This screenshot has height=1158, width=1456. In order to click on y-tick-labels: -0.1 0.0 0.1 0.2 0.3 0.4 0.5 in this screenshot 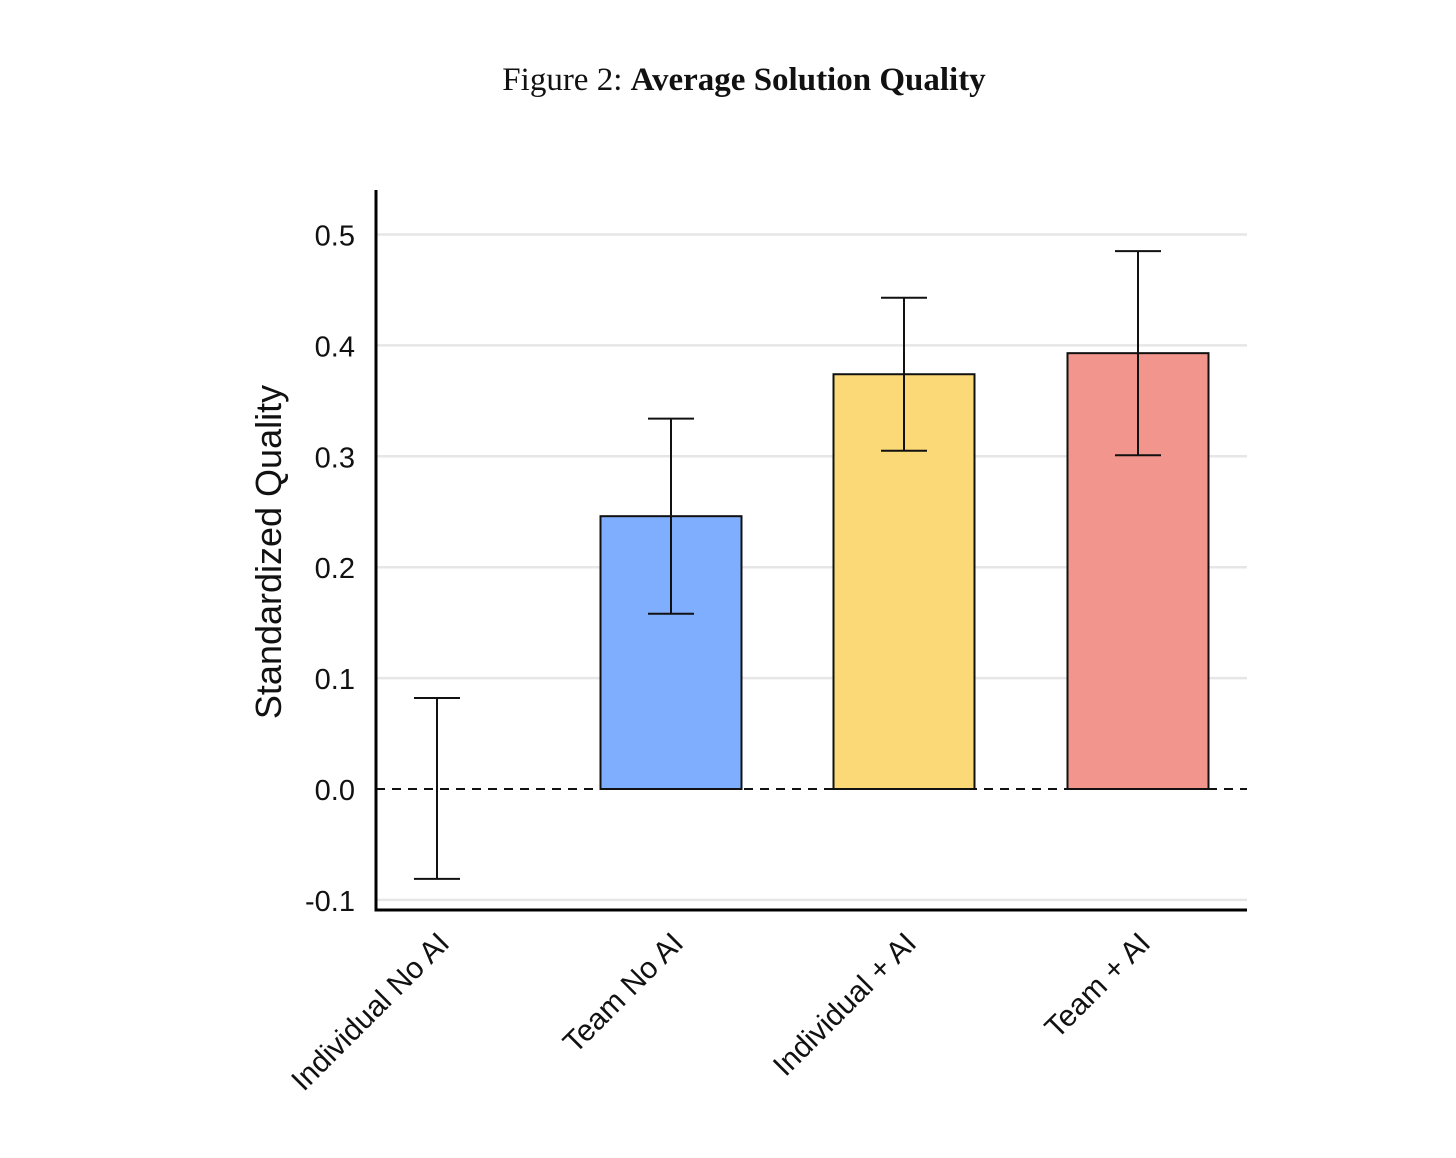, I will do `click(330, 569)`.